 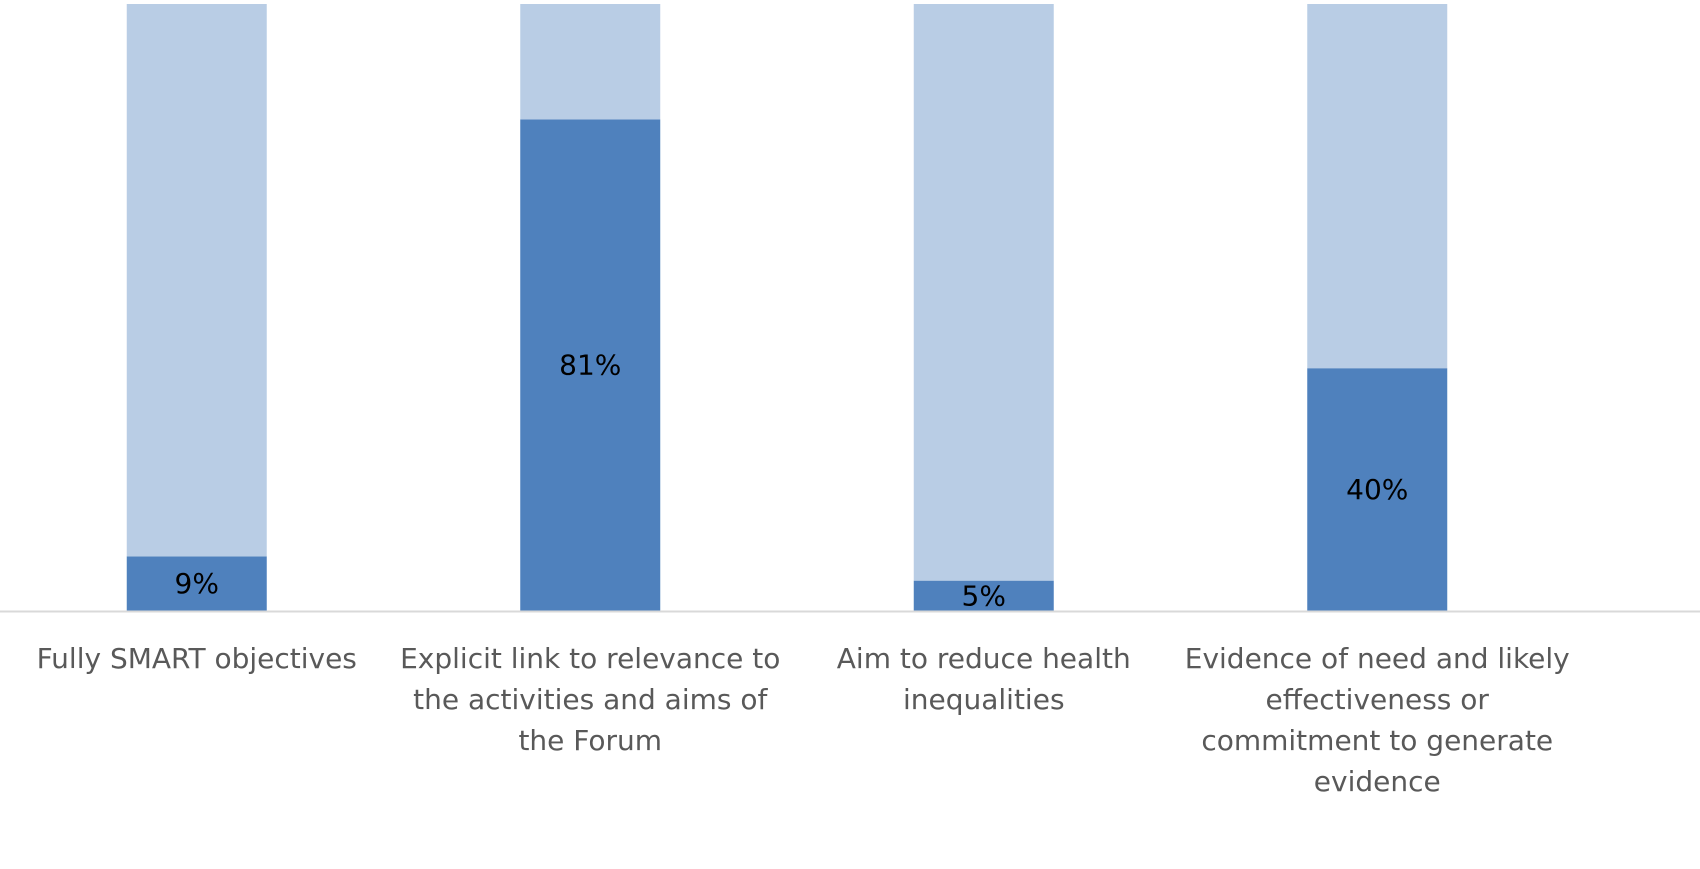 I want to click on data-label: 40%, so click(x=1377, y=489).